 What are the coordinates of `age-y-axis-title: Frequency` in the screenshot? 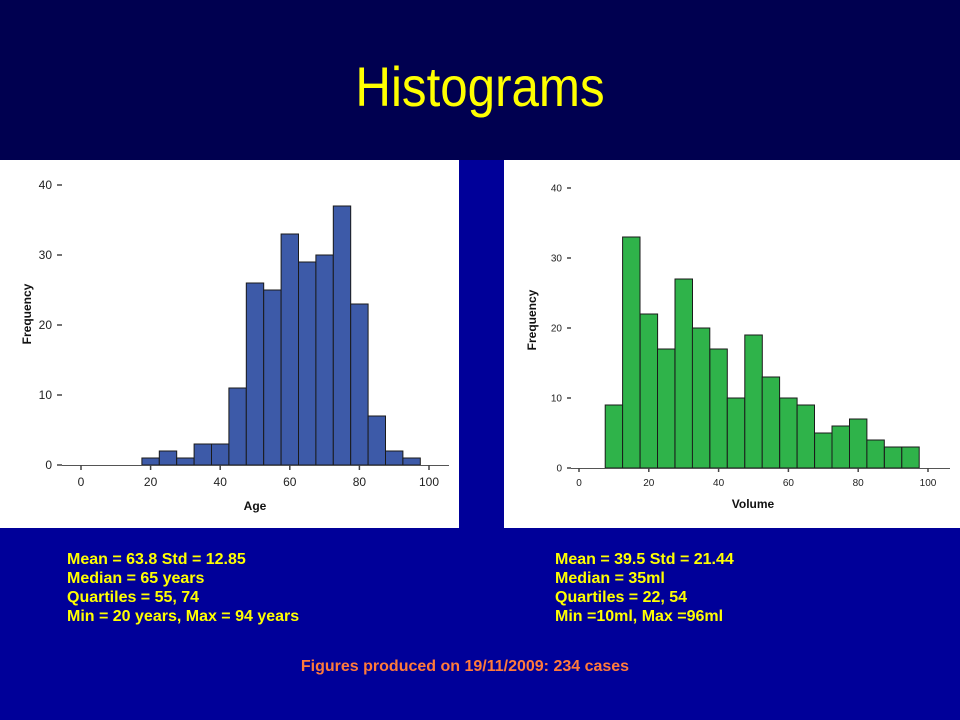 It's located at (27, 313).